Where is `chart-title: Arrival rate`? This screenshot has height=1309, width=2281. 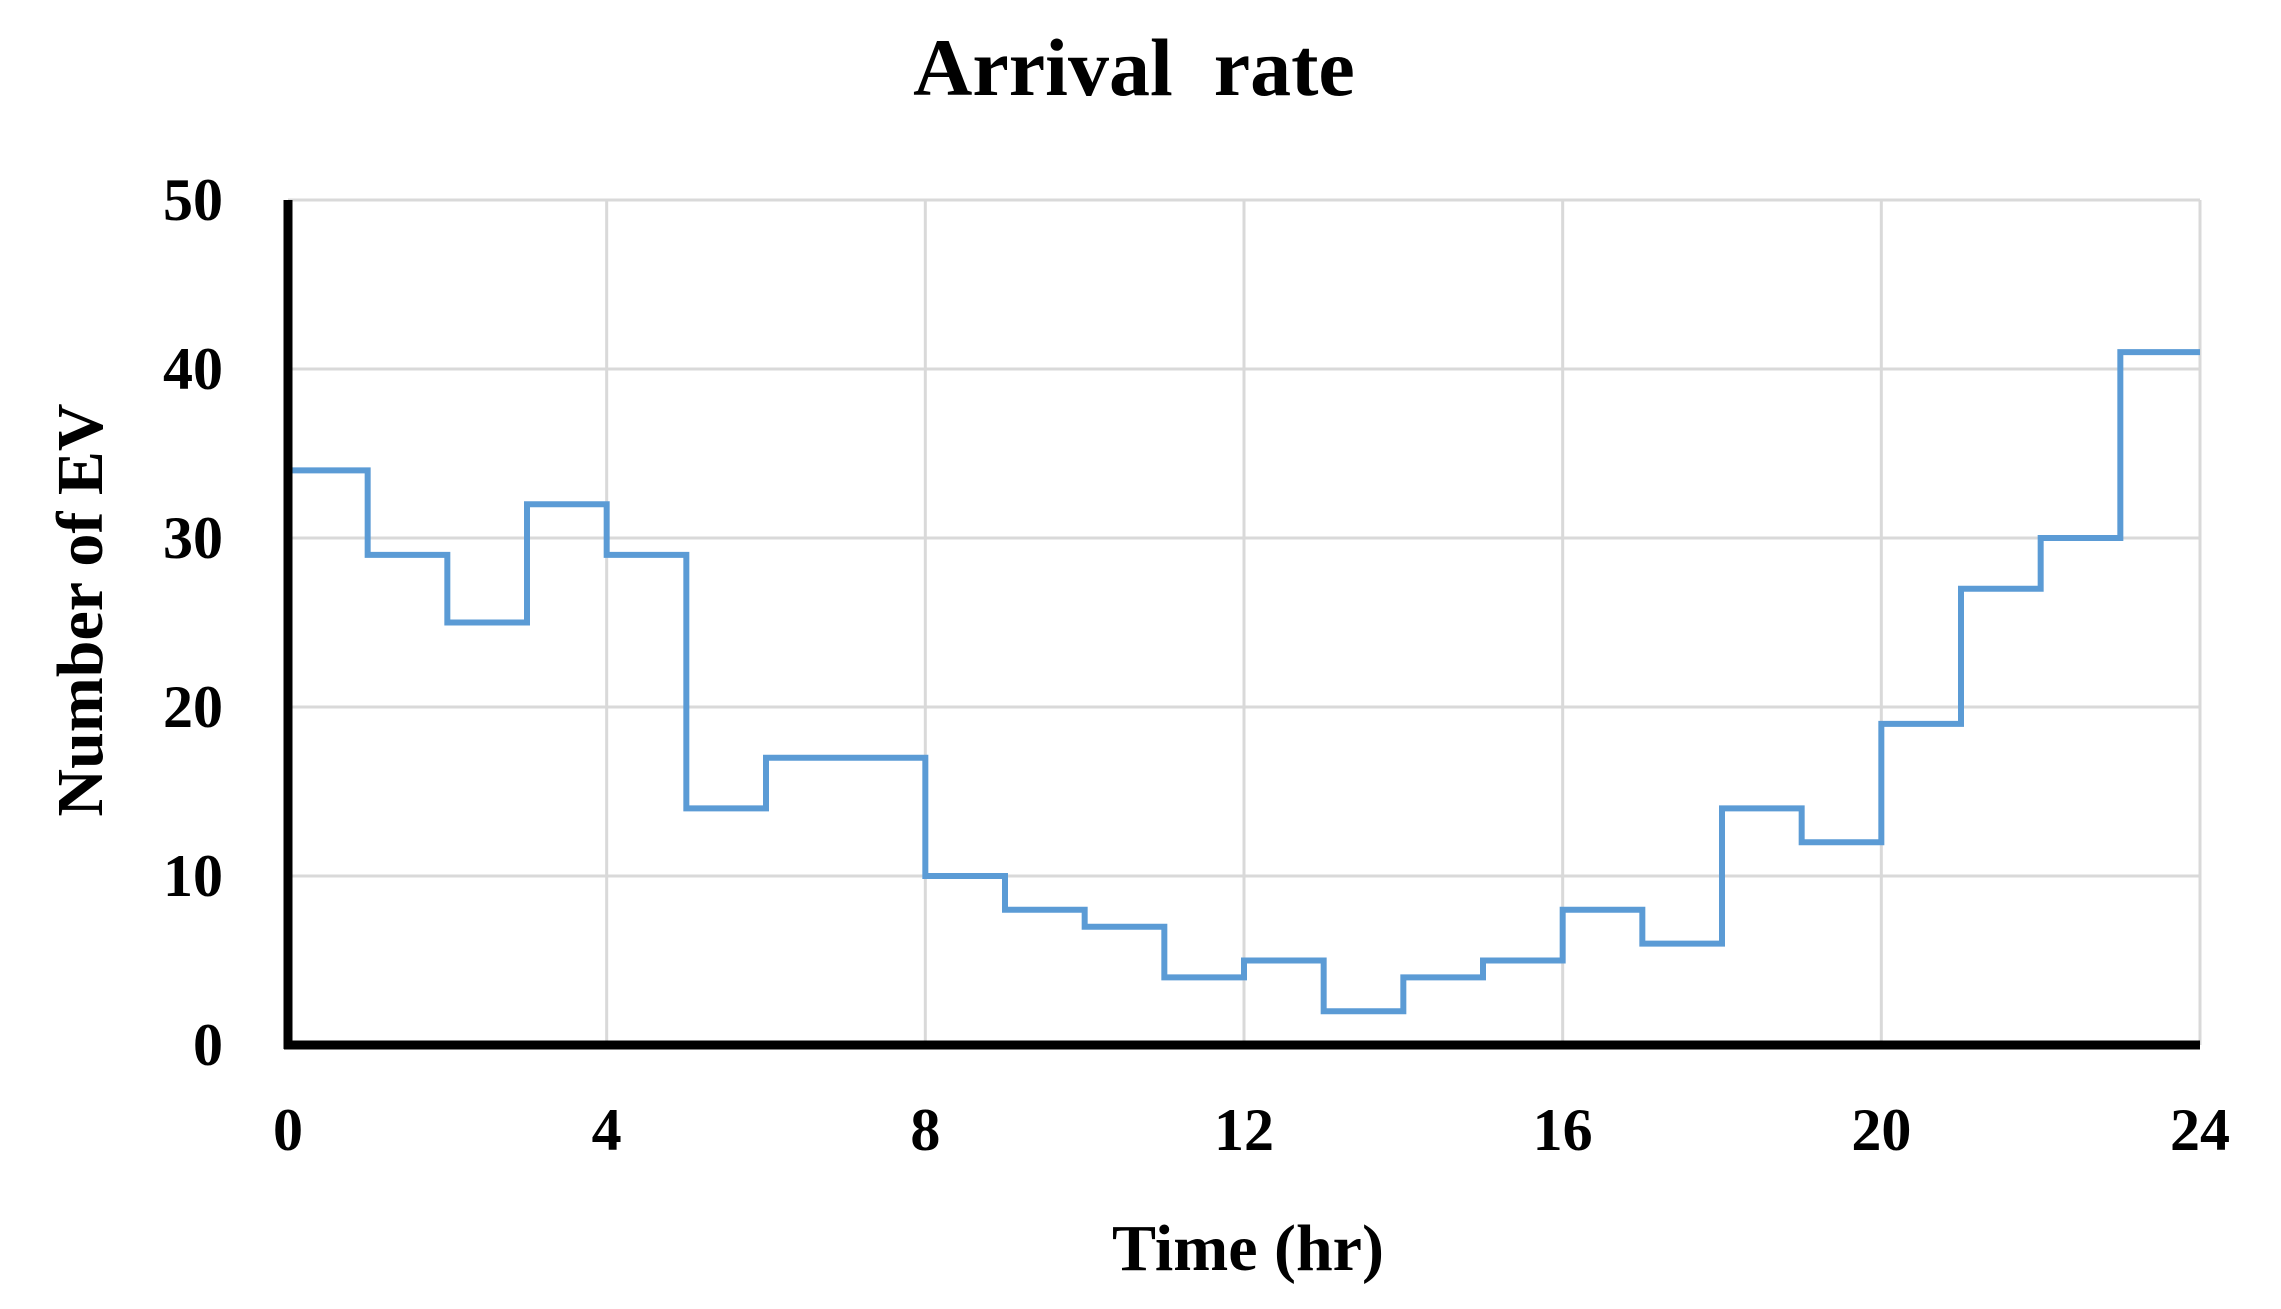
chart-title: Arrival rate is located at coordinates (1134, 67).